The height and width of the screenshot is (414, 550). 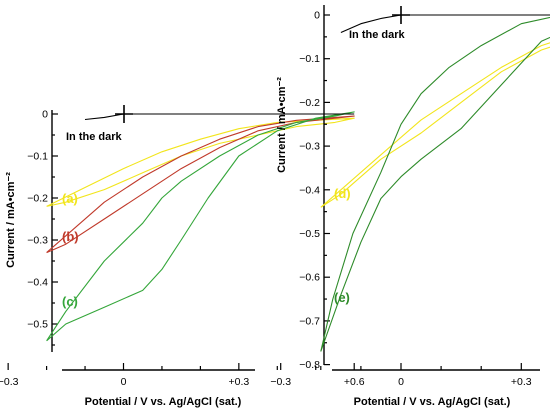 What do you see at coordinates (342, 193) in the screenshot?
I see `curve-label-d: (d)` at bounding box center [342, 193].